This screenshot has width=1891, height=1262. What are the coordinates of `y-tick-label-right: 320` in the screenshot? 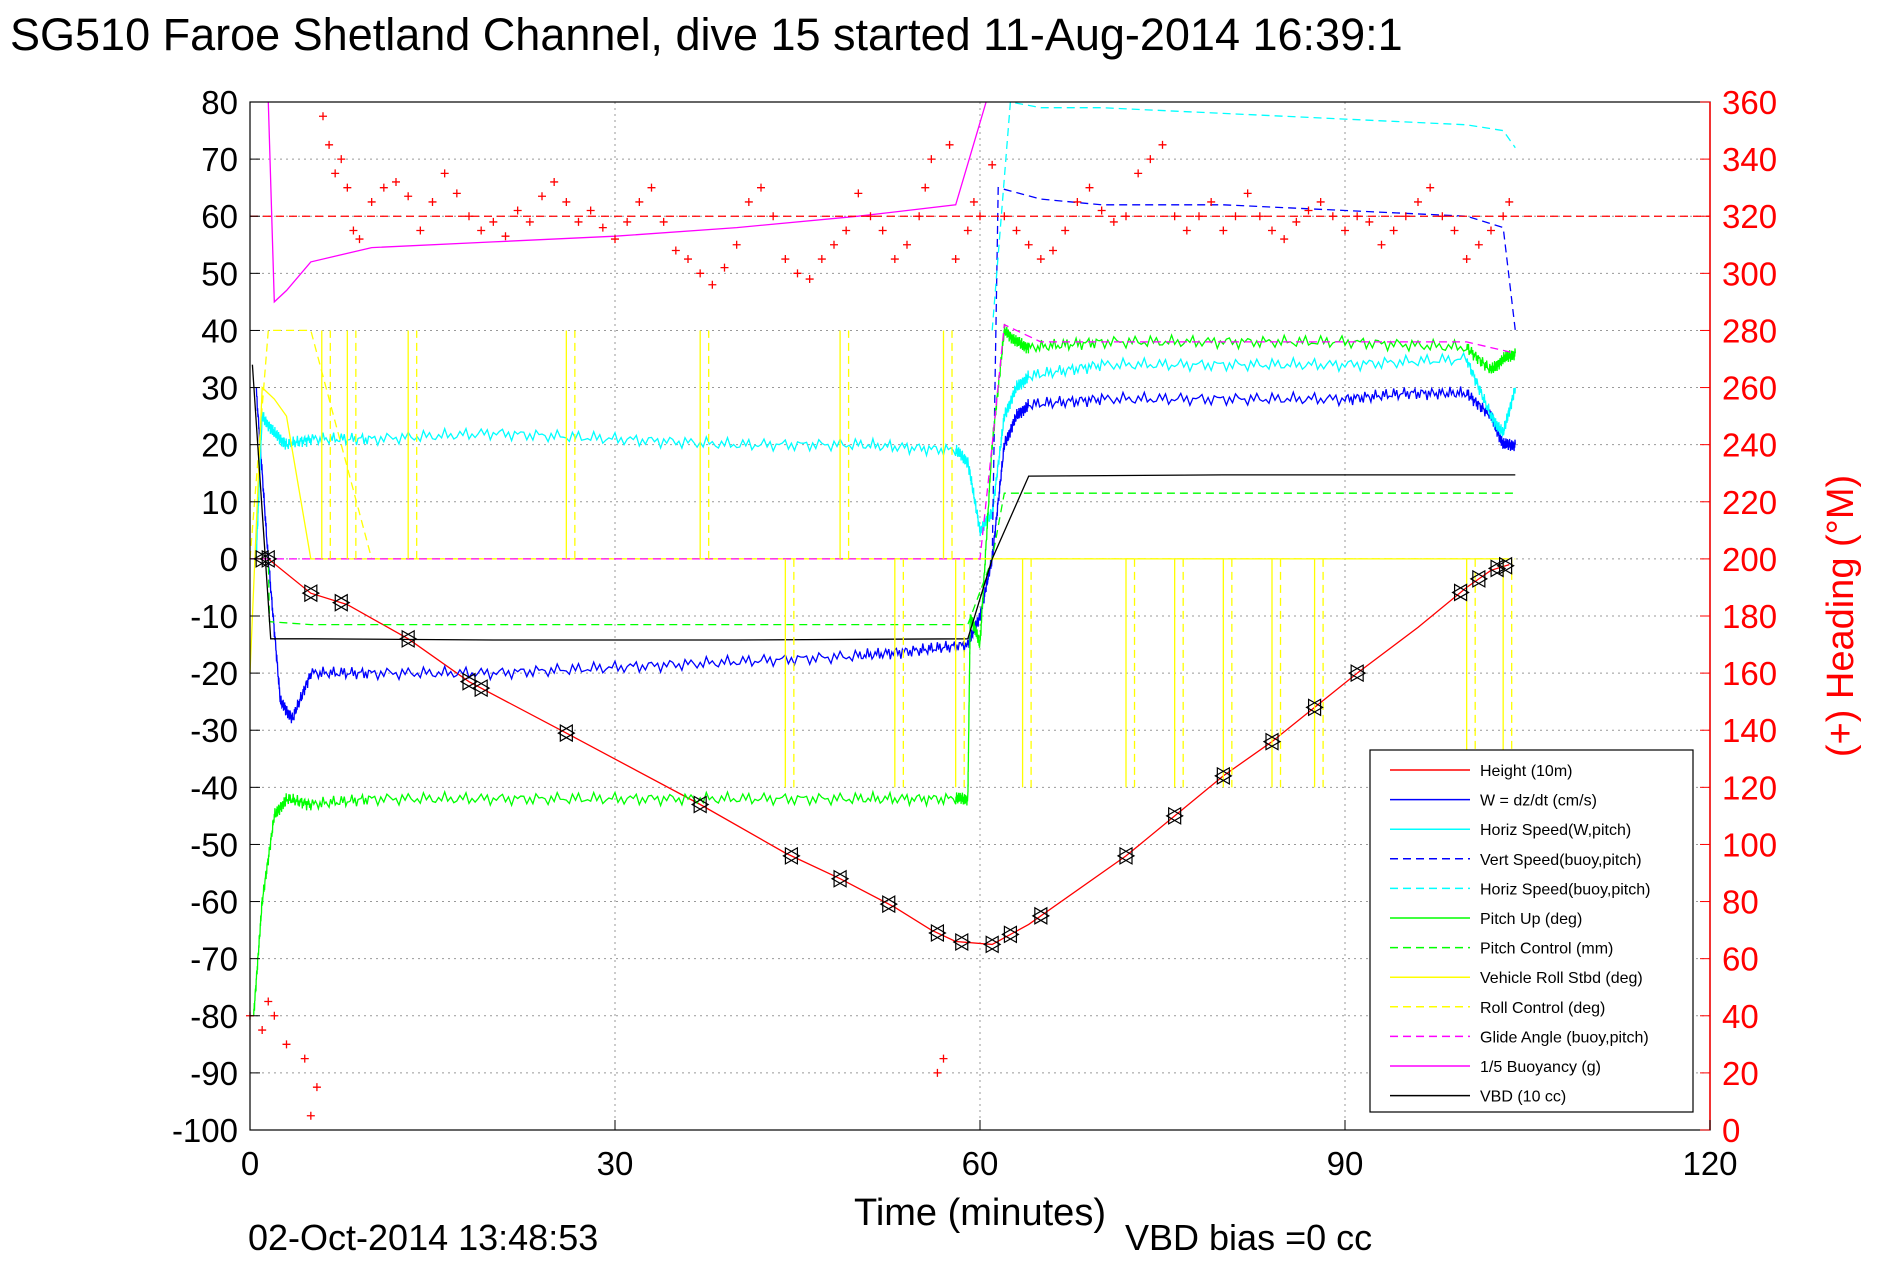 It's located at (1749, 216).